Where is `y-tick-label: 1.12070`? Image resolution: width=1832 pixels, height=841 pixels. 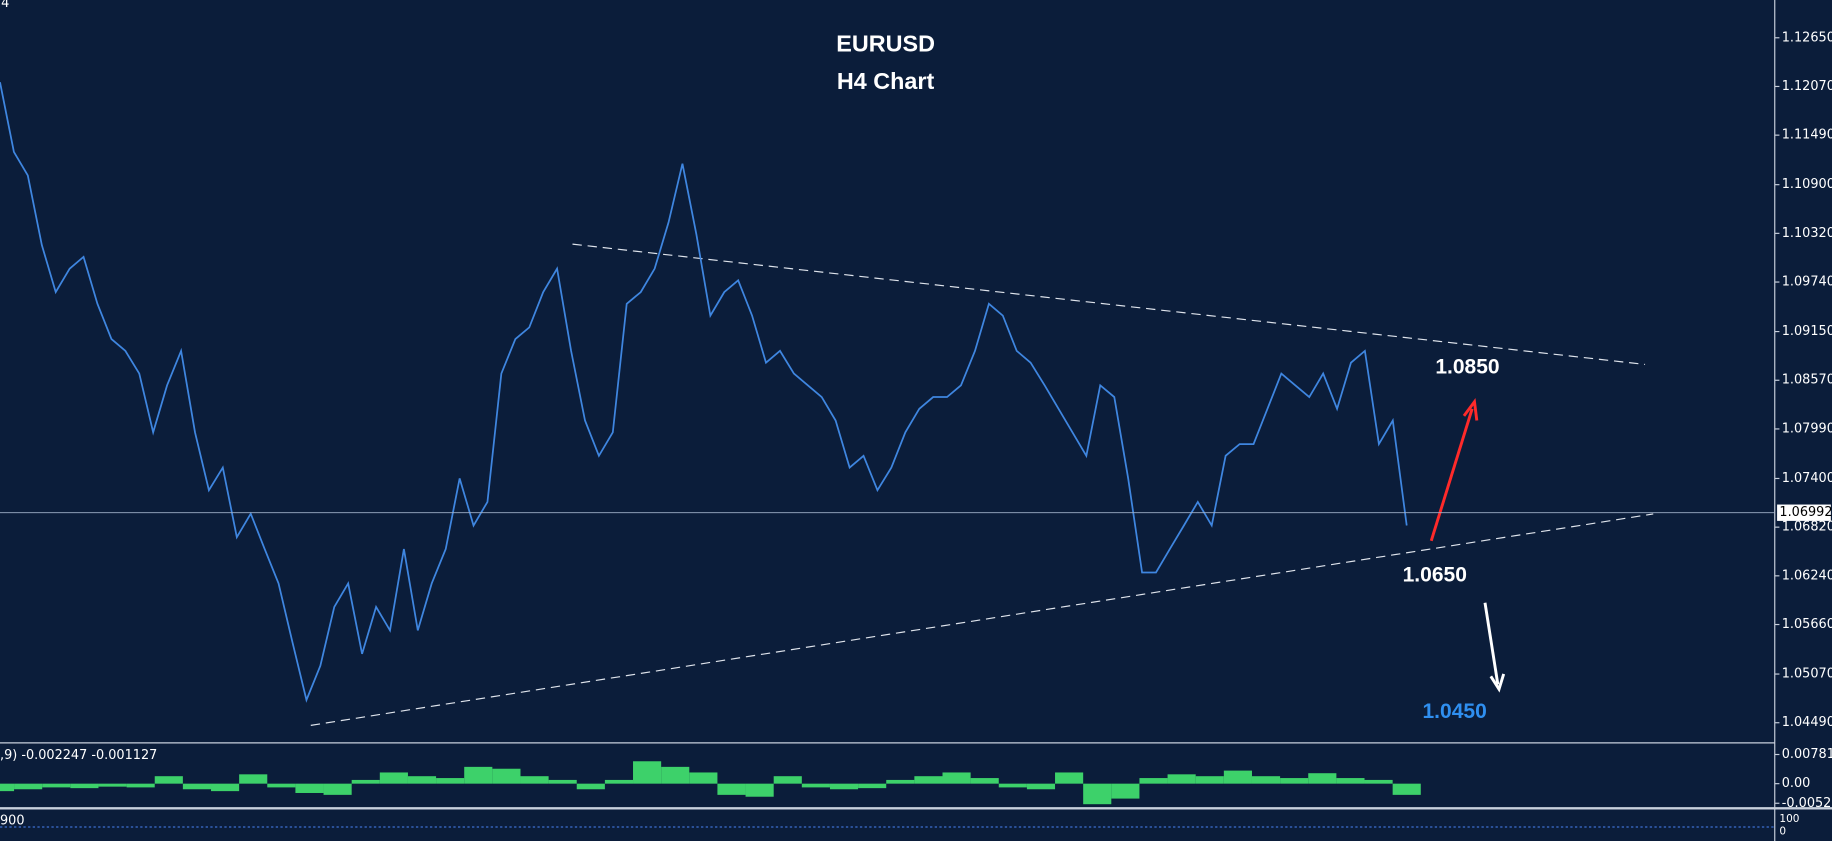 y-tick-label: 1.12070 is located at coordinates (1807, 86).